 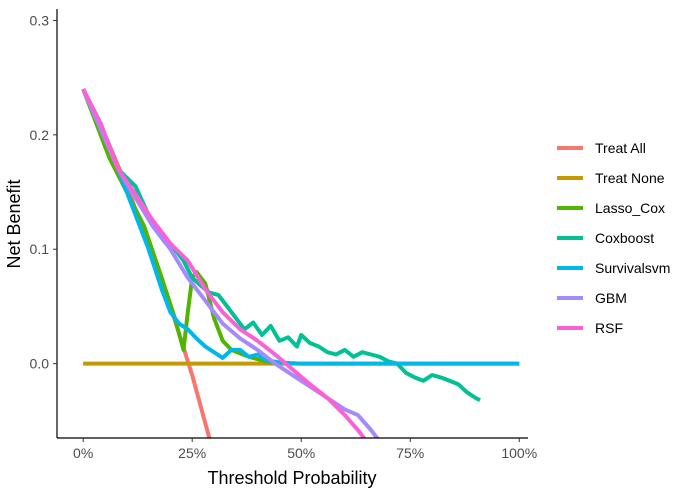 What do you see at coordinates (632, 268) in the screenshot?
I see `legend-label: Survivalsvm` at bounding box center [632, 268].